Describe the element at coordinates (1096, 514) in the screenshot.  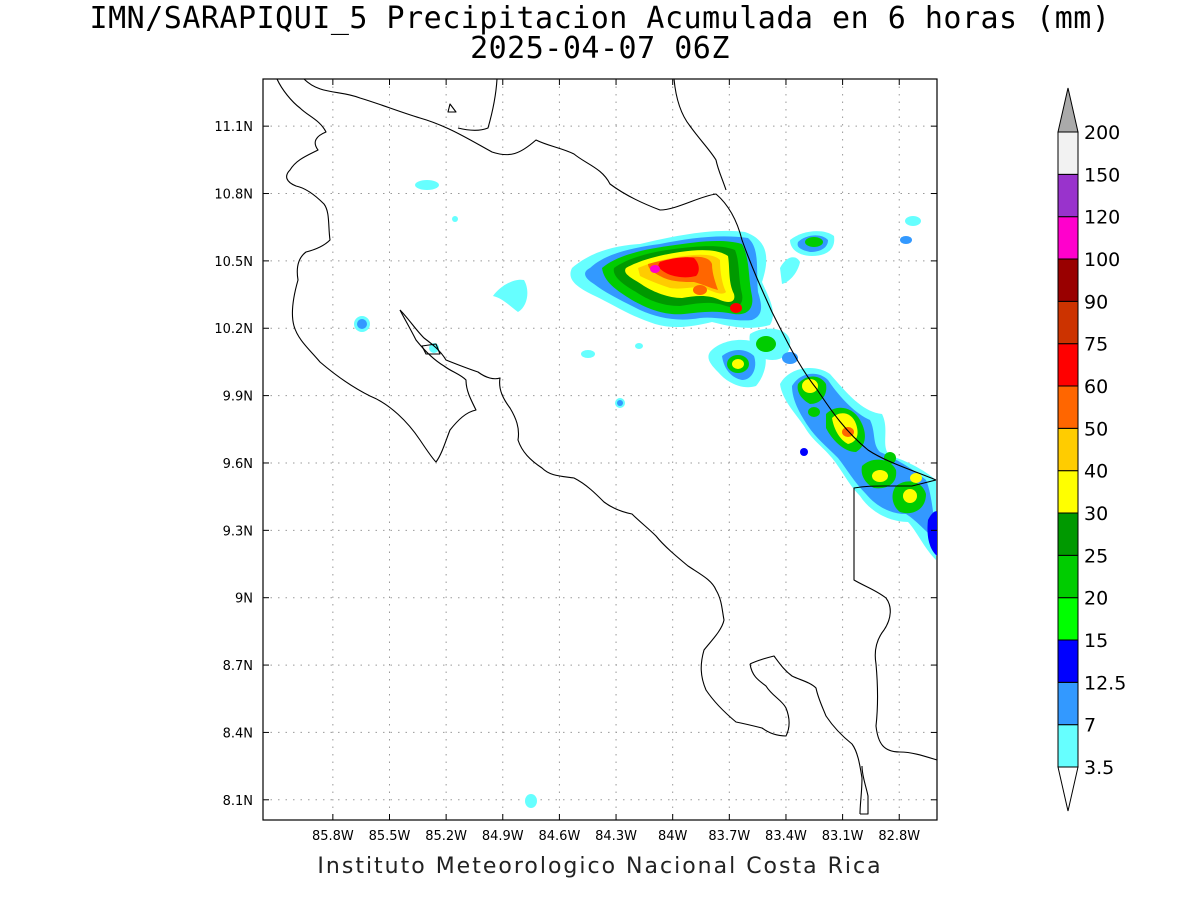
I see `colorbar-label: 30` at that location.